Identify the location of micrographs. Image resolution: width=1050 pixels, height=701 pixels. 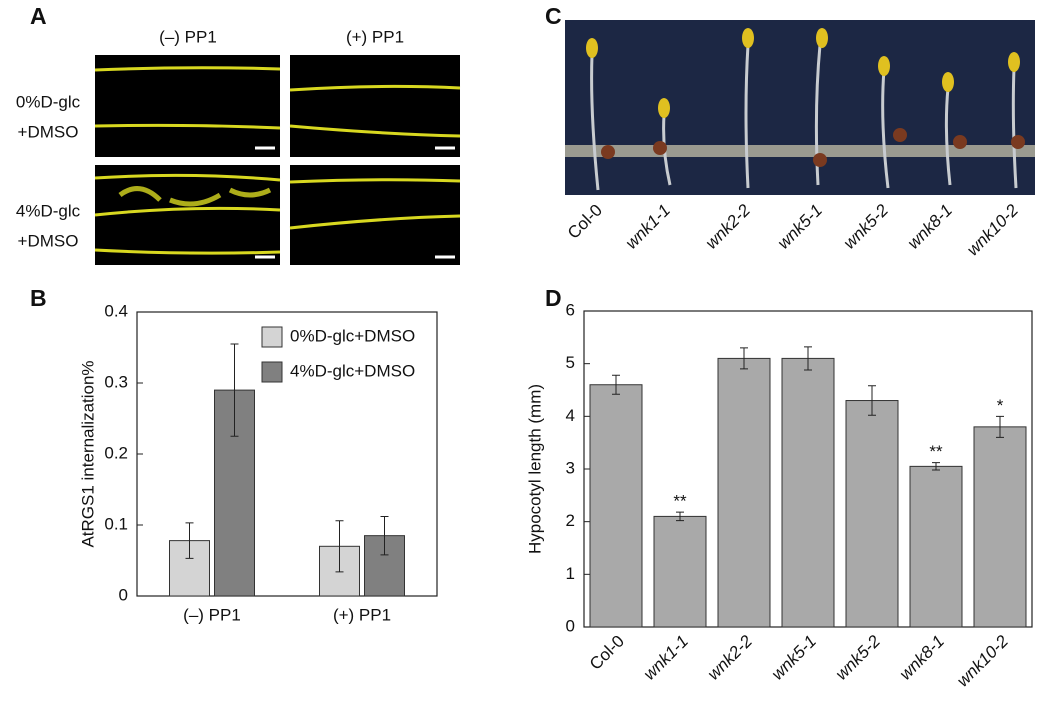
(277, 160).